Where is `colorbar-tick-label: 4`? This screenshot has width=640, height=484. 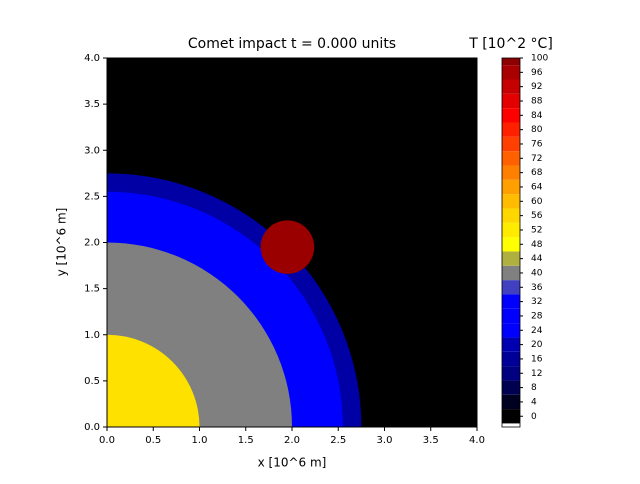
colorbar-tick-label: 4 is located at coordinates (534, 402).